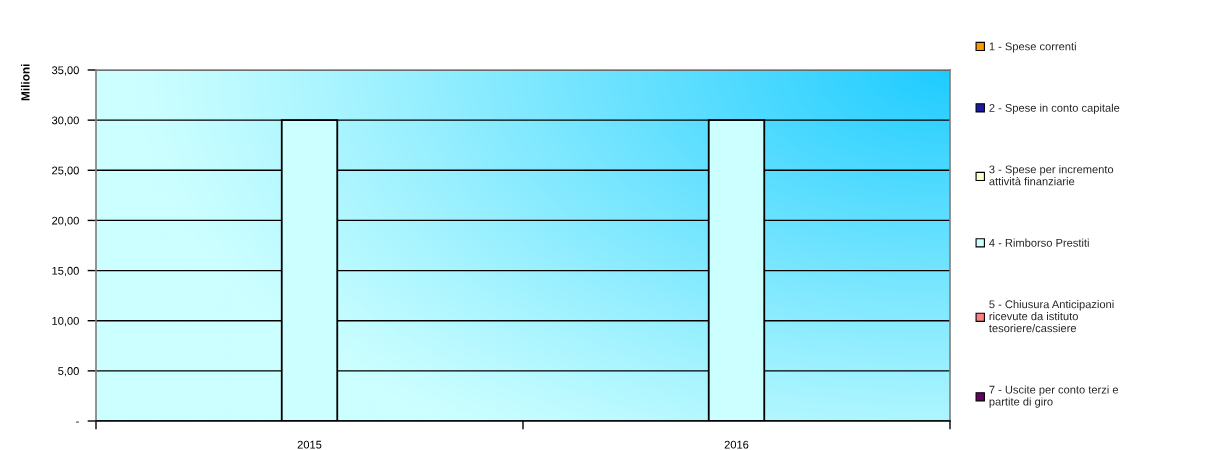 This screenshot has width=1207, height=450. Describe the element at coordinates (68, 372) in the screenshot. I see `y-tick-label: 5,00` at that location.